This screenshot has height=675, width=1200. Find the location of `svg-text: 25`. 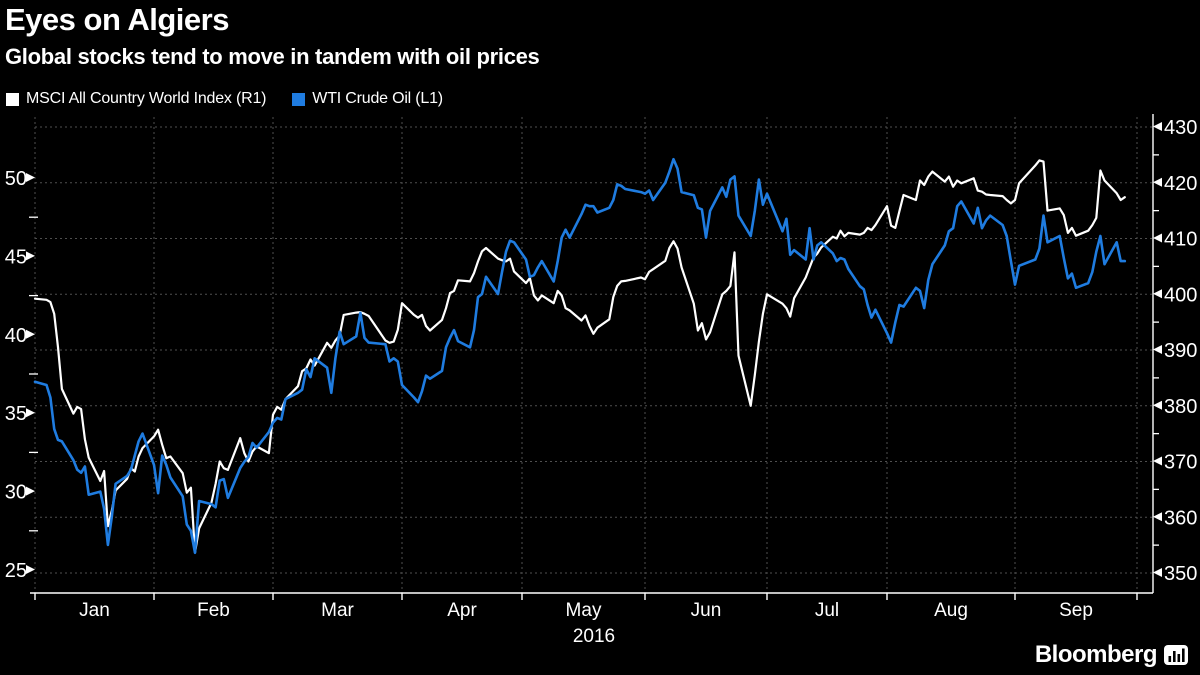

svg-text: 25 is located at coordinates (16, 571).